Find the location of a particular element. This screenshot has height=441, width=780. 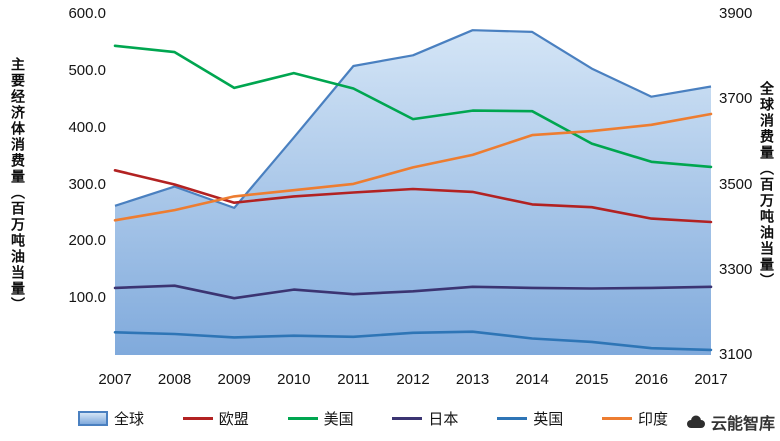

y-axis-tick-label: 100.0 is located at coordinates (87, 298).